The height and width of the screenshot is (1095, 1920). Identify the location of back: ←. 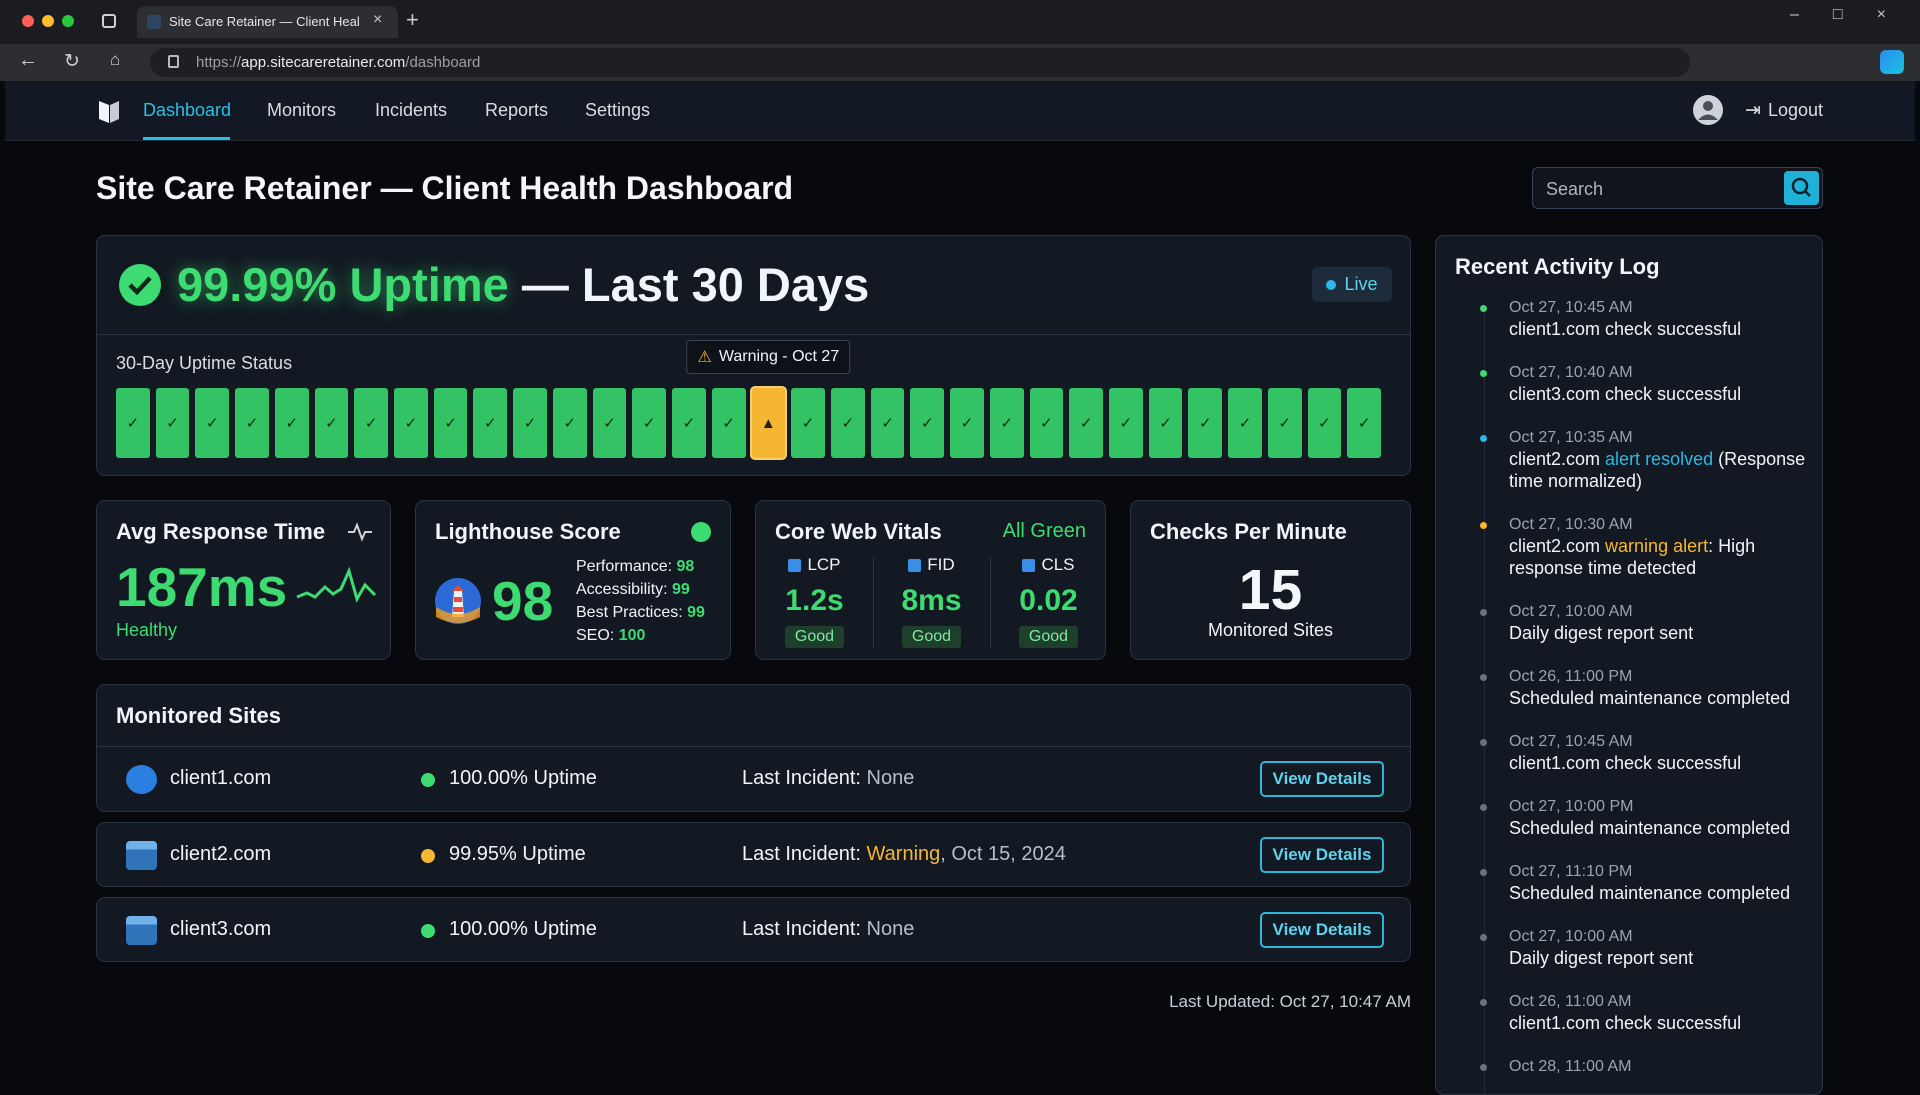
(28, 60).